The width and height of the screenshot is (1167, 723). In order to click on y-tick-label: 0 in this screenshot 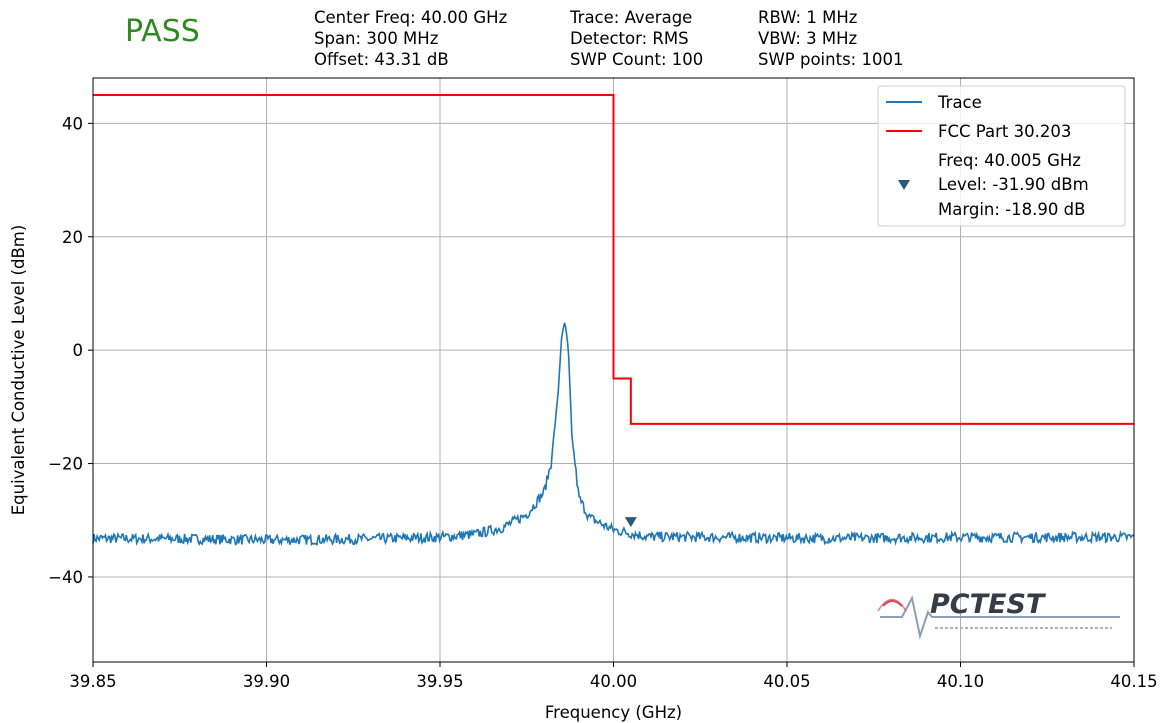, I will do `click(78, 350)`.